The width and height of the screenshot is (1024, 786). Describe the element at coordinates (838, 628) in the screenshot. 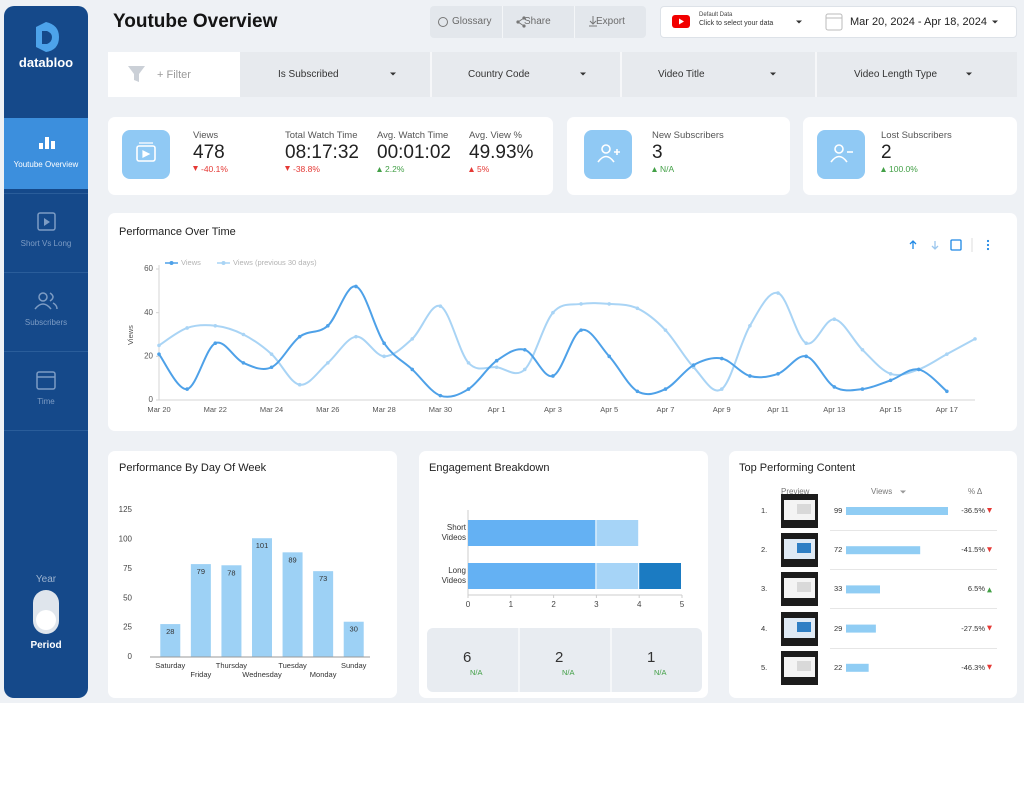

I see `views-value: 29` at that location.